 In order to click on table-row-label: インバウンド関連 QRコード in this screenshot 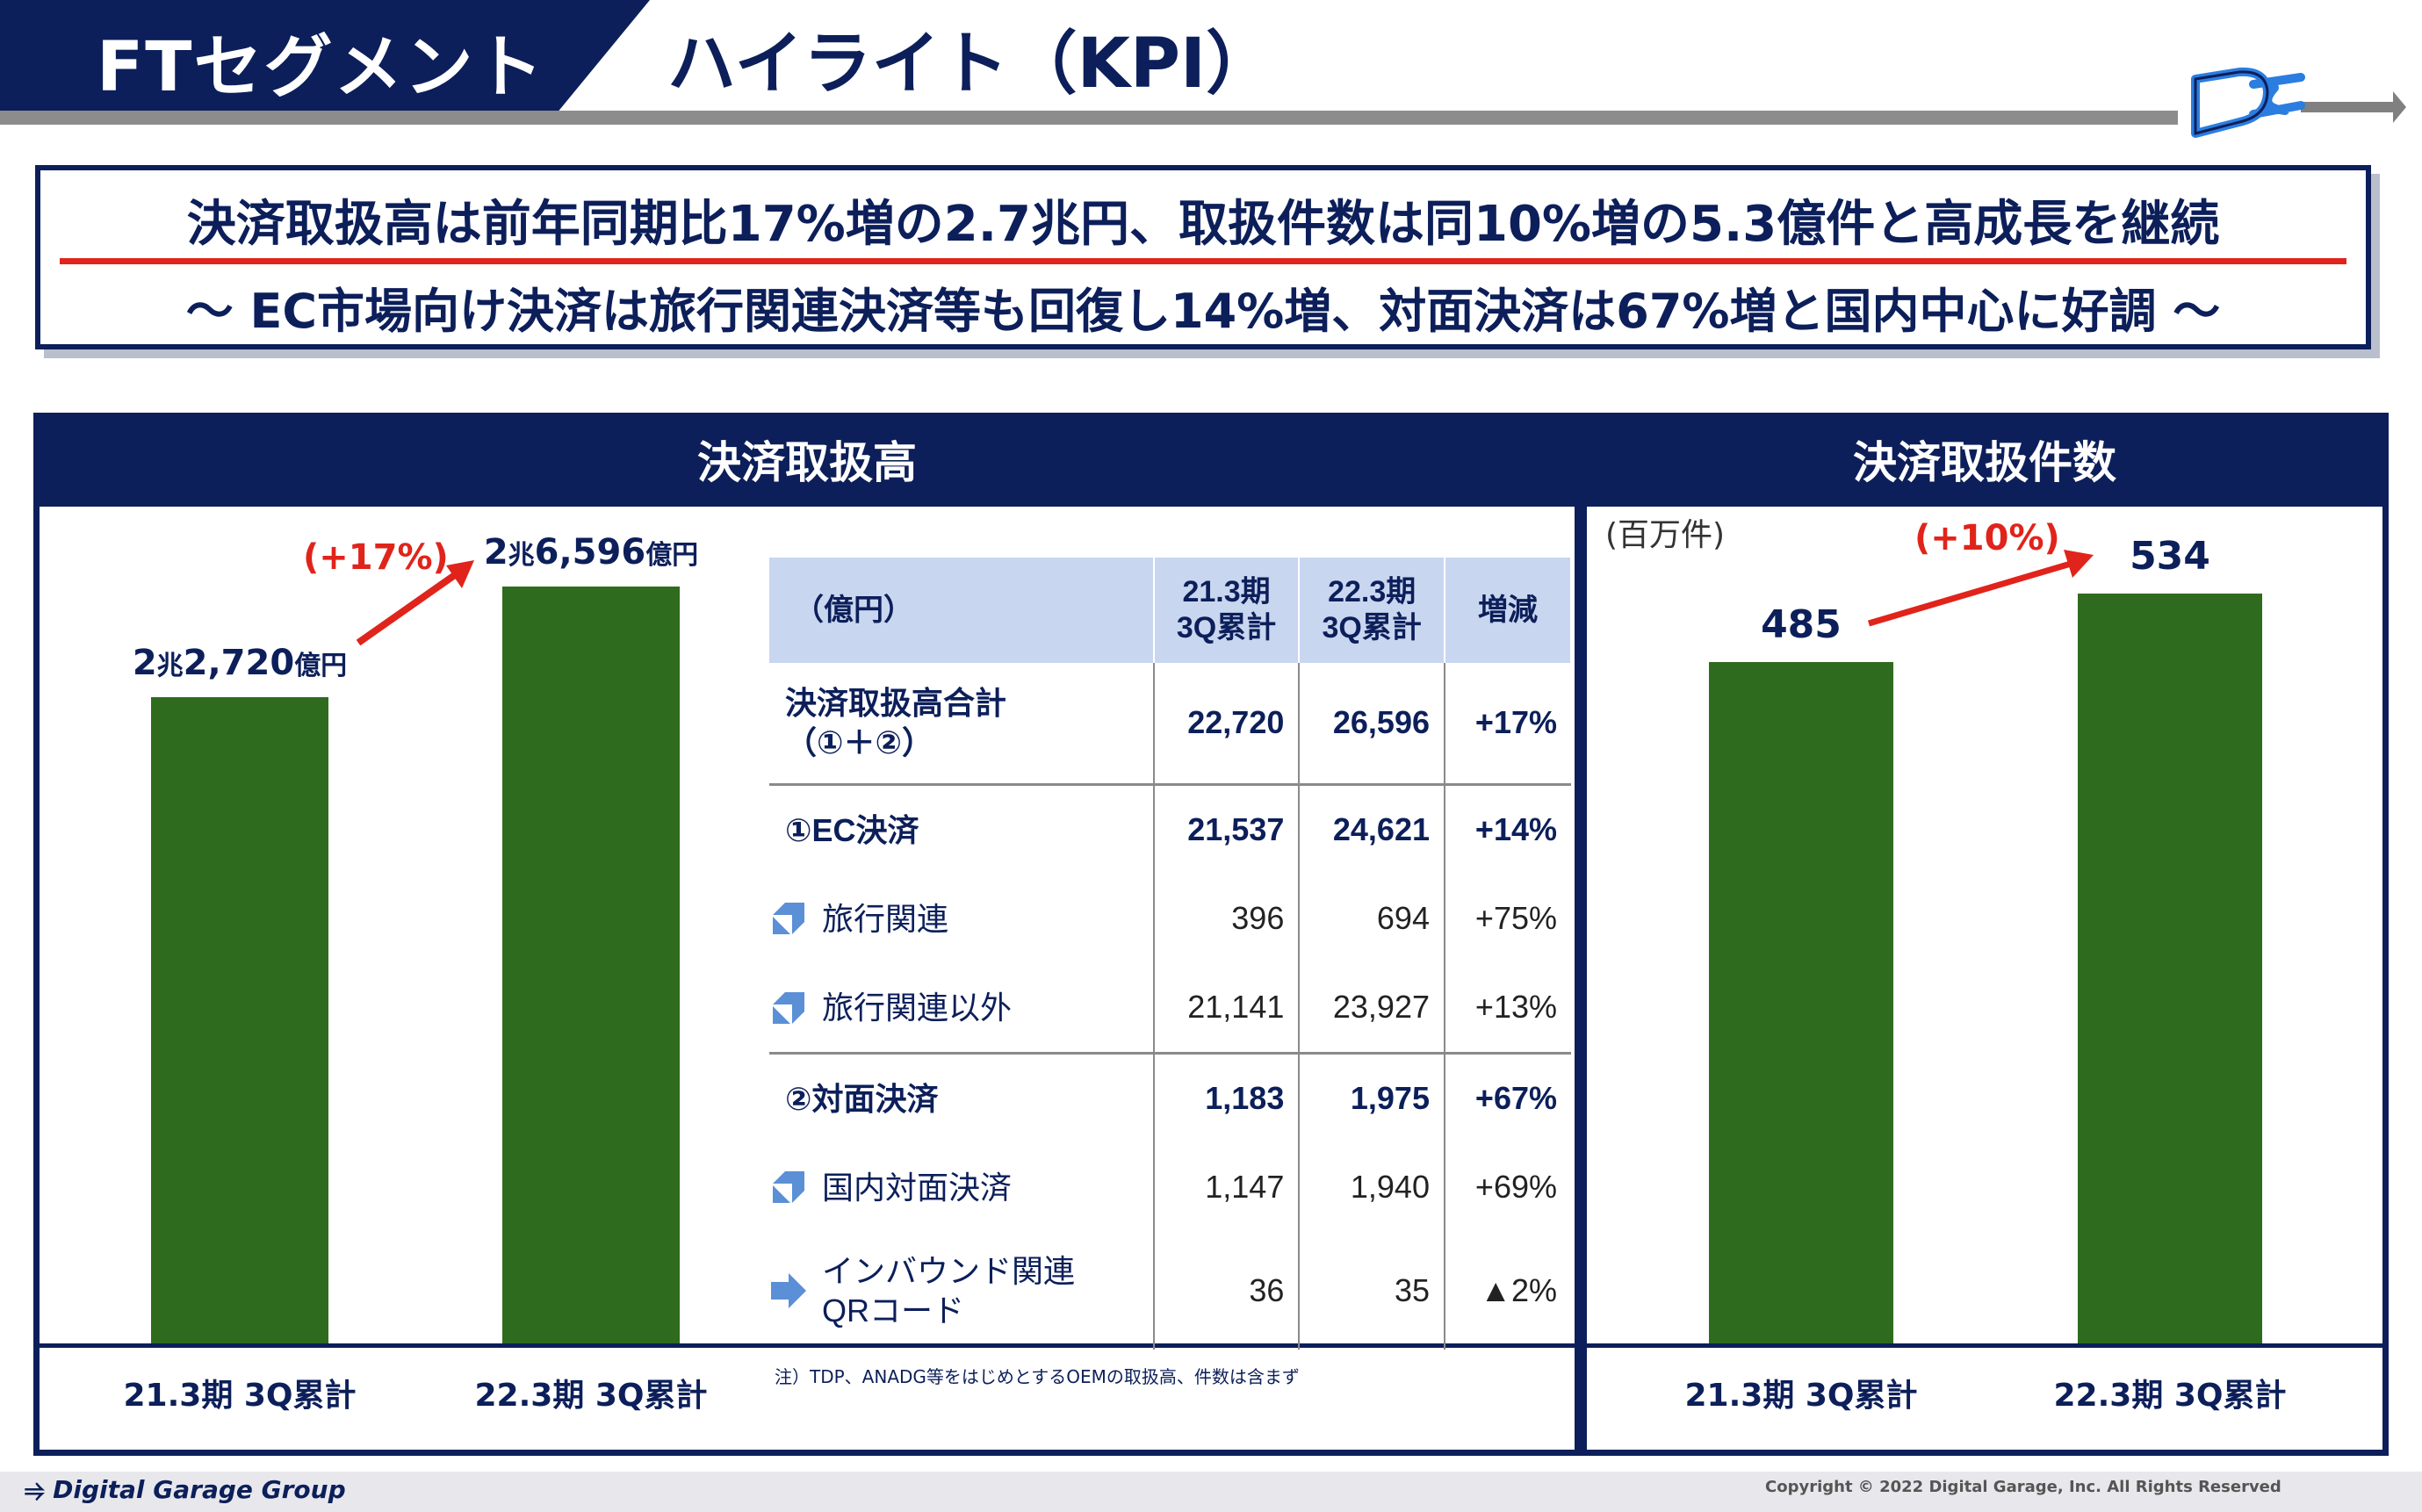, I will do `click(961, 1291)`.